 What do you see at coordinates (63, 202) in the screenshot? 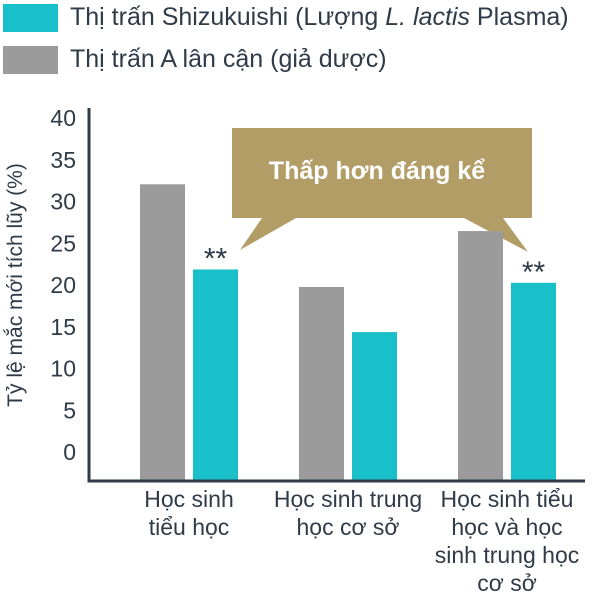
I see `y-tick-label: 30` at bounding box center [63, 202].